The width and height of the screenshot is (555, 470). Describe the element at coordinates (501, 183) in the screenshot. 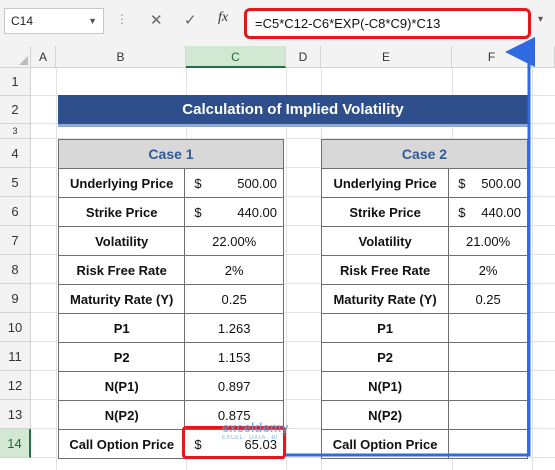

I see `cell-value: 500.00` at that location.